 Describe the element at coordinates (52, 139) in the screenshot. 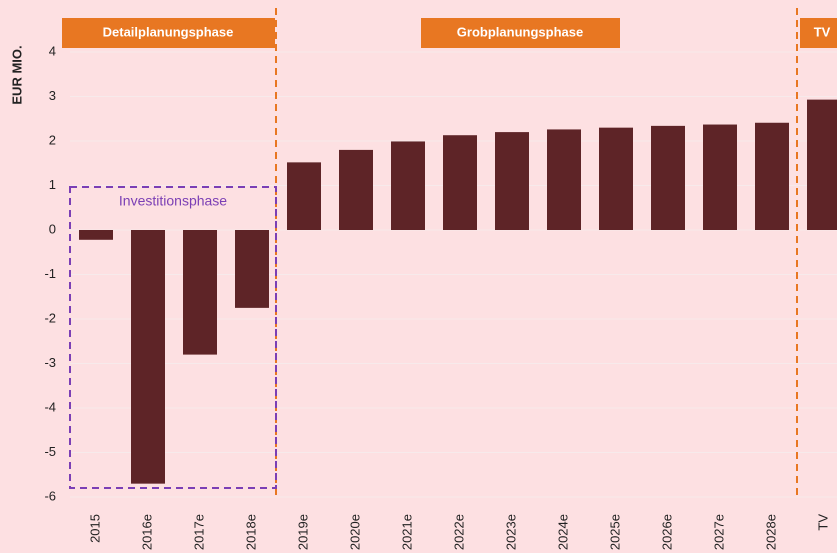

I see `y-tick-label: 2` at that location.